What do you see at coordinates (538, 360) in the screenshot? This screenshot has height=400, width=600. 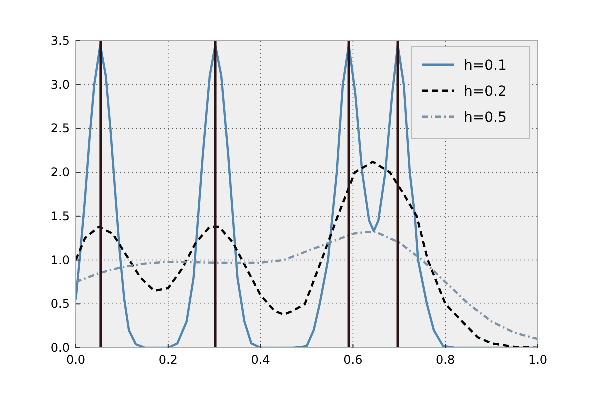 I see `x-tick-label: 1.0` at bounding box center [538, 360].